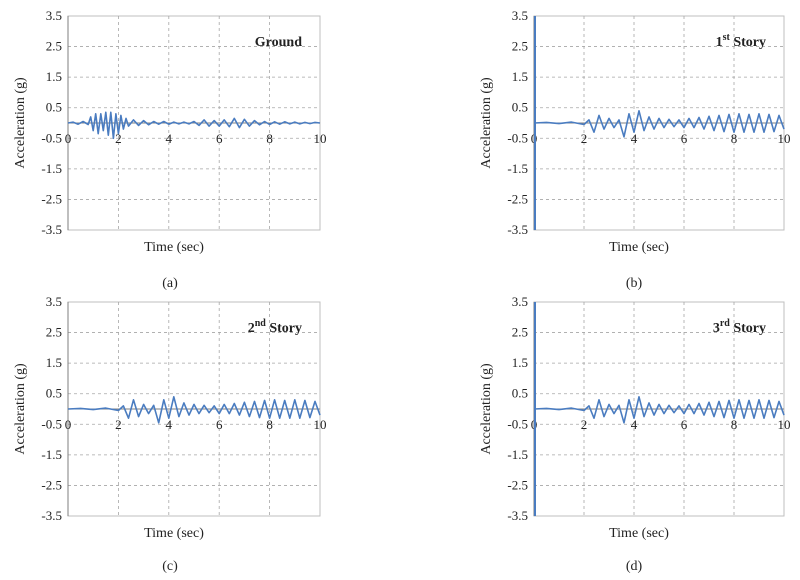  What do you see at coordinates (739, 327) in the screenshot?
I see `panel-title: 3rd Story` at bounding box center [739, 327].